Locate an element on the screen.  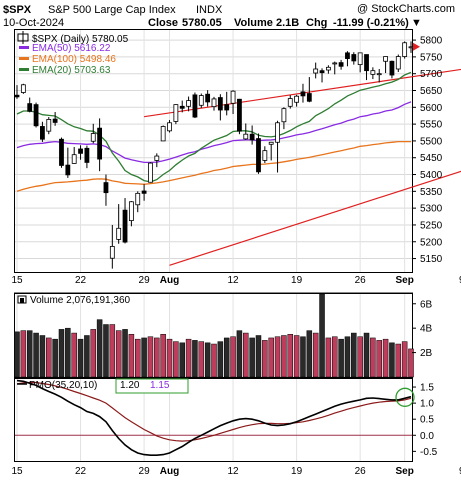
volume-legend: Volume 2,076,191,360 is located at coordinates (74, 300).